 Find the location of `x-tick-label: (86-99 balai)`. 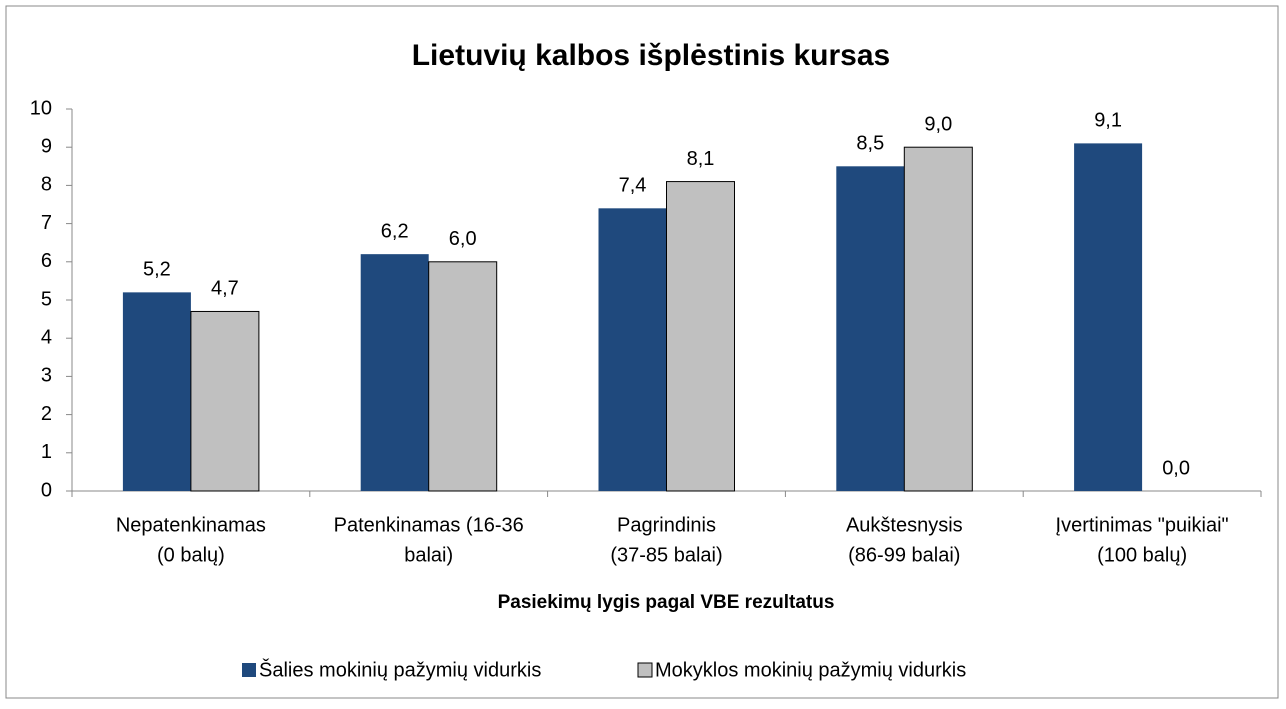

x-tick-label: (86-99 balai) is located at coordinates (904, 555).